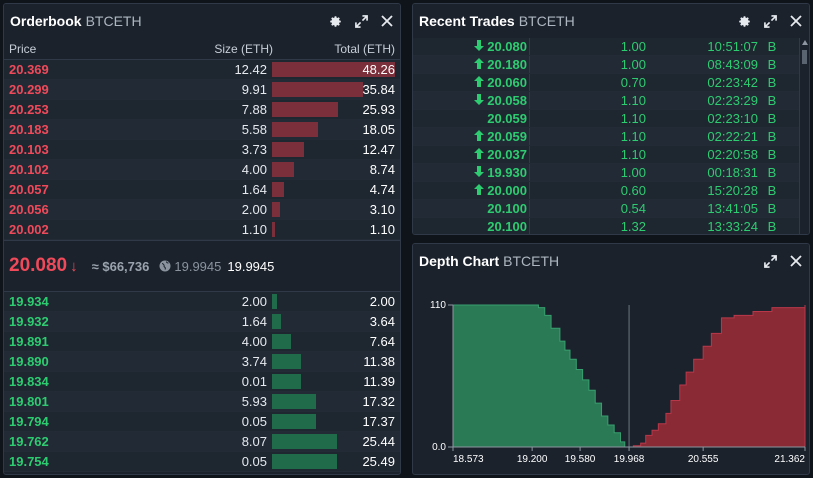 This screenshot has height=478, width=813. Describe the element at coordinates (254, 321) in the screenshot. I see `bid-size: 1.64` at that location.